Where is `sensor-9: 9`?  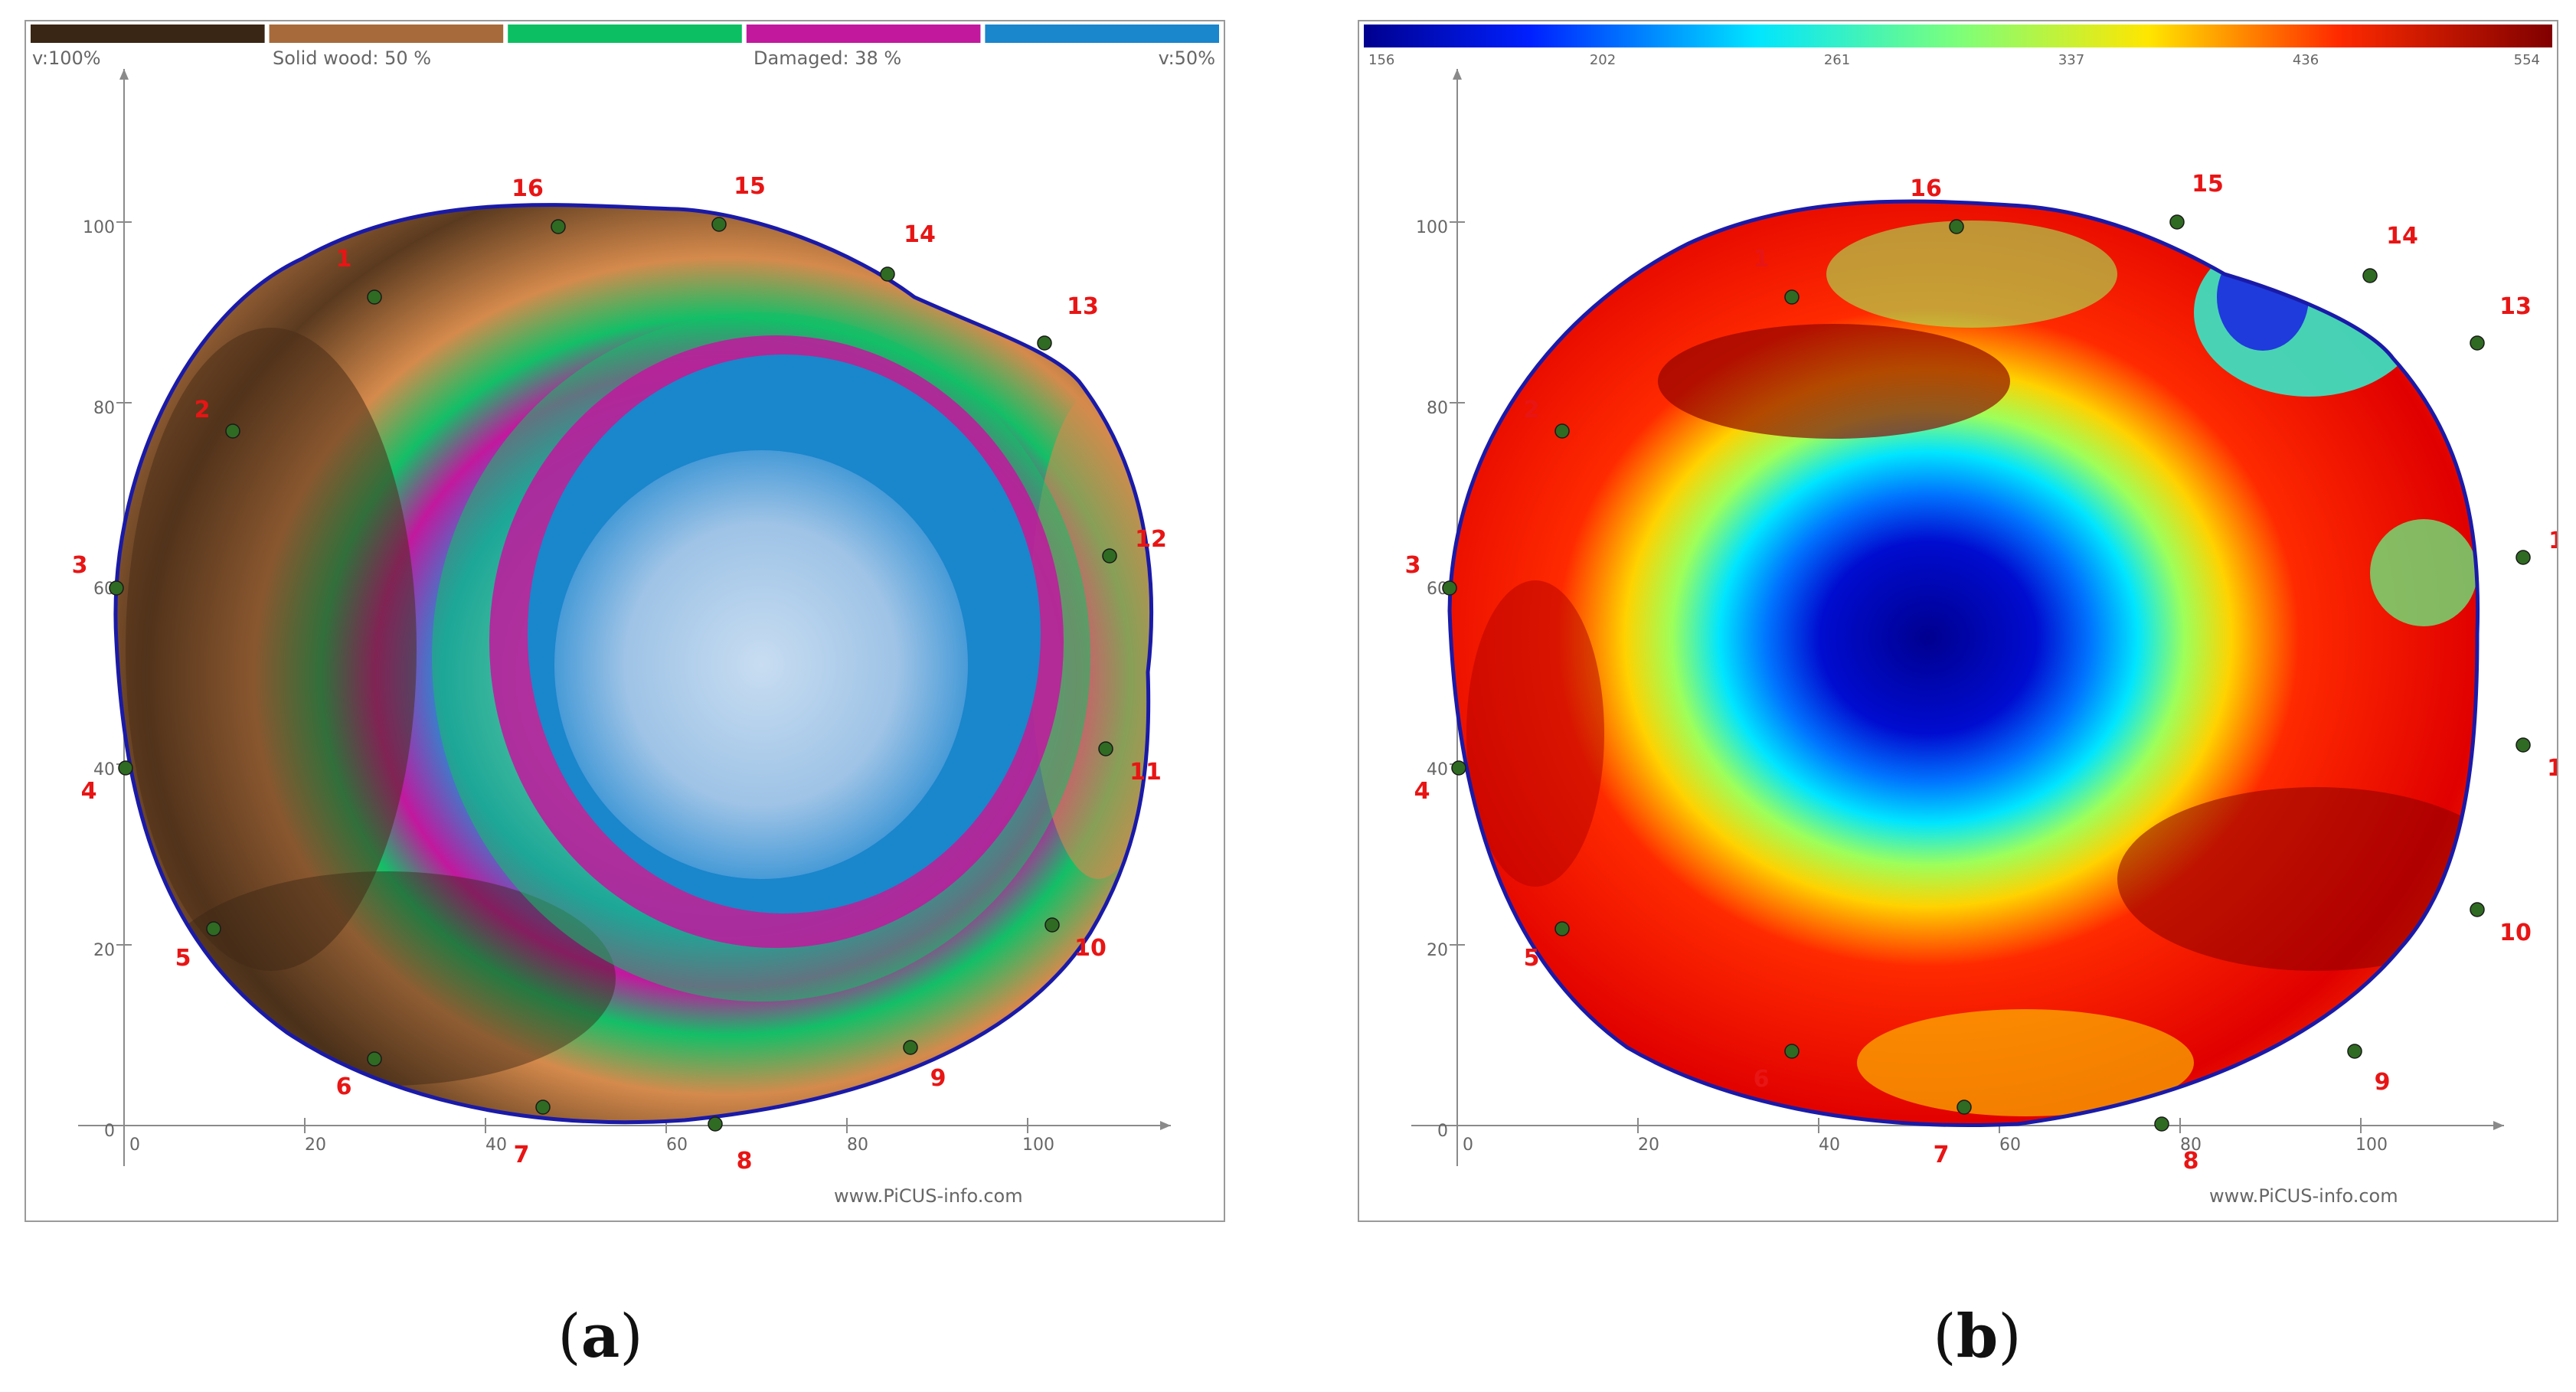
sensor-9: 9 is located at coordinates (2369, 1070).